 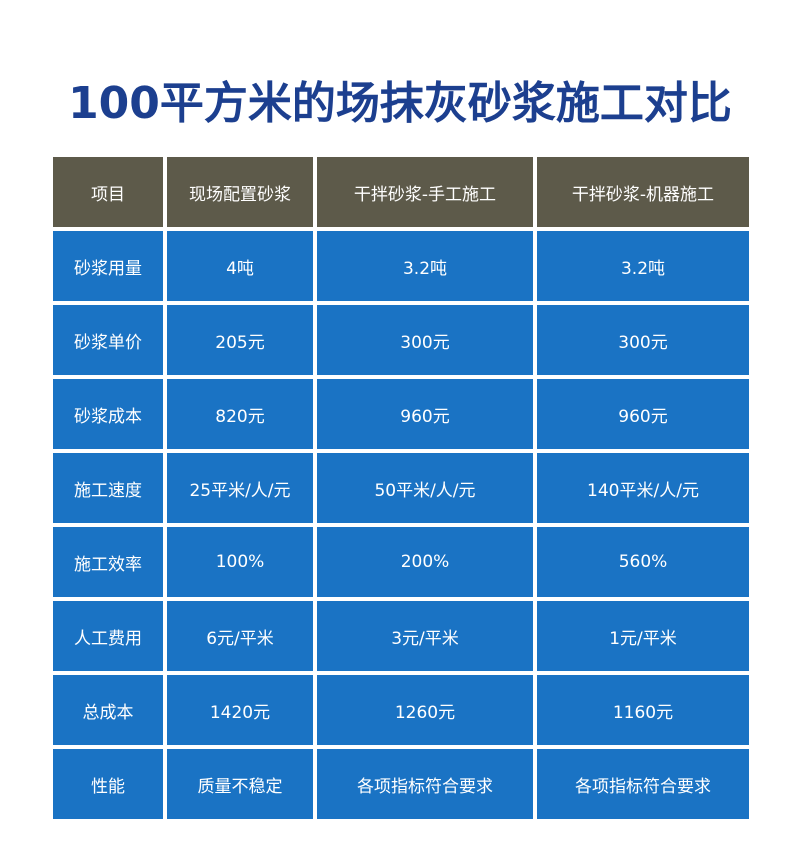 What do you see at coordinates (108, 340) in the screenshot?
I see `row-label-cell: 砂浆单价` at bounding box center [108, 340].